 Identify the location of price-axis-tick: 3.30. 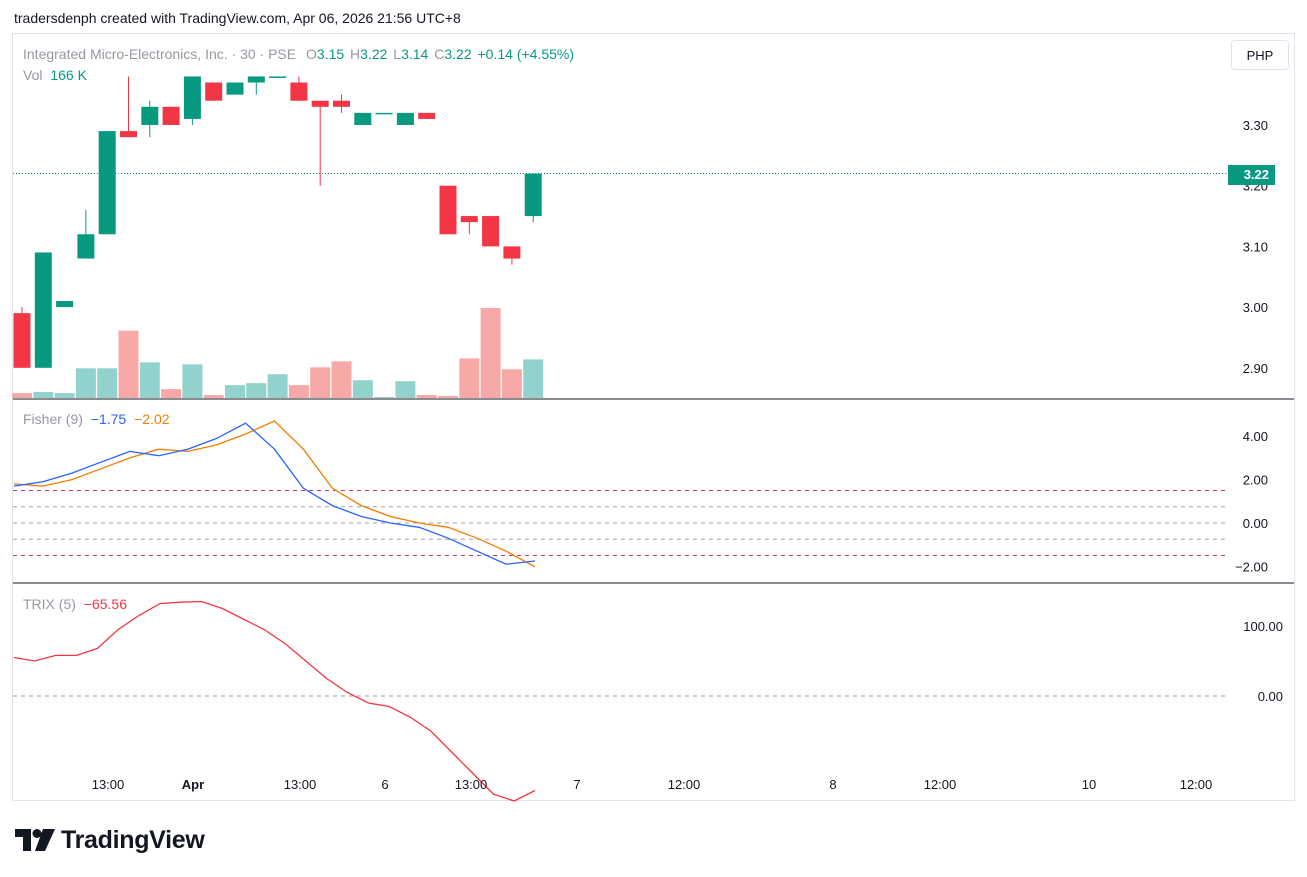
(1255, 125).